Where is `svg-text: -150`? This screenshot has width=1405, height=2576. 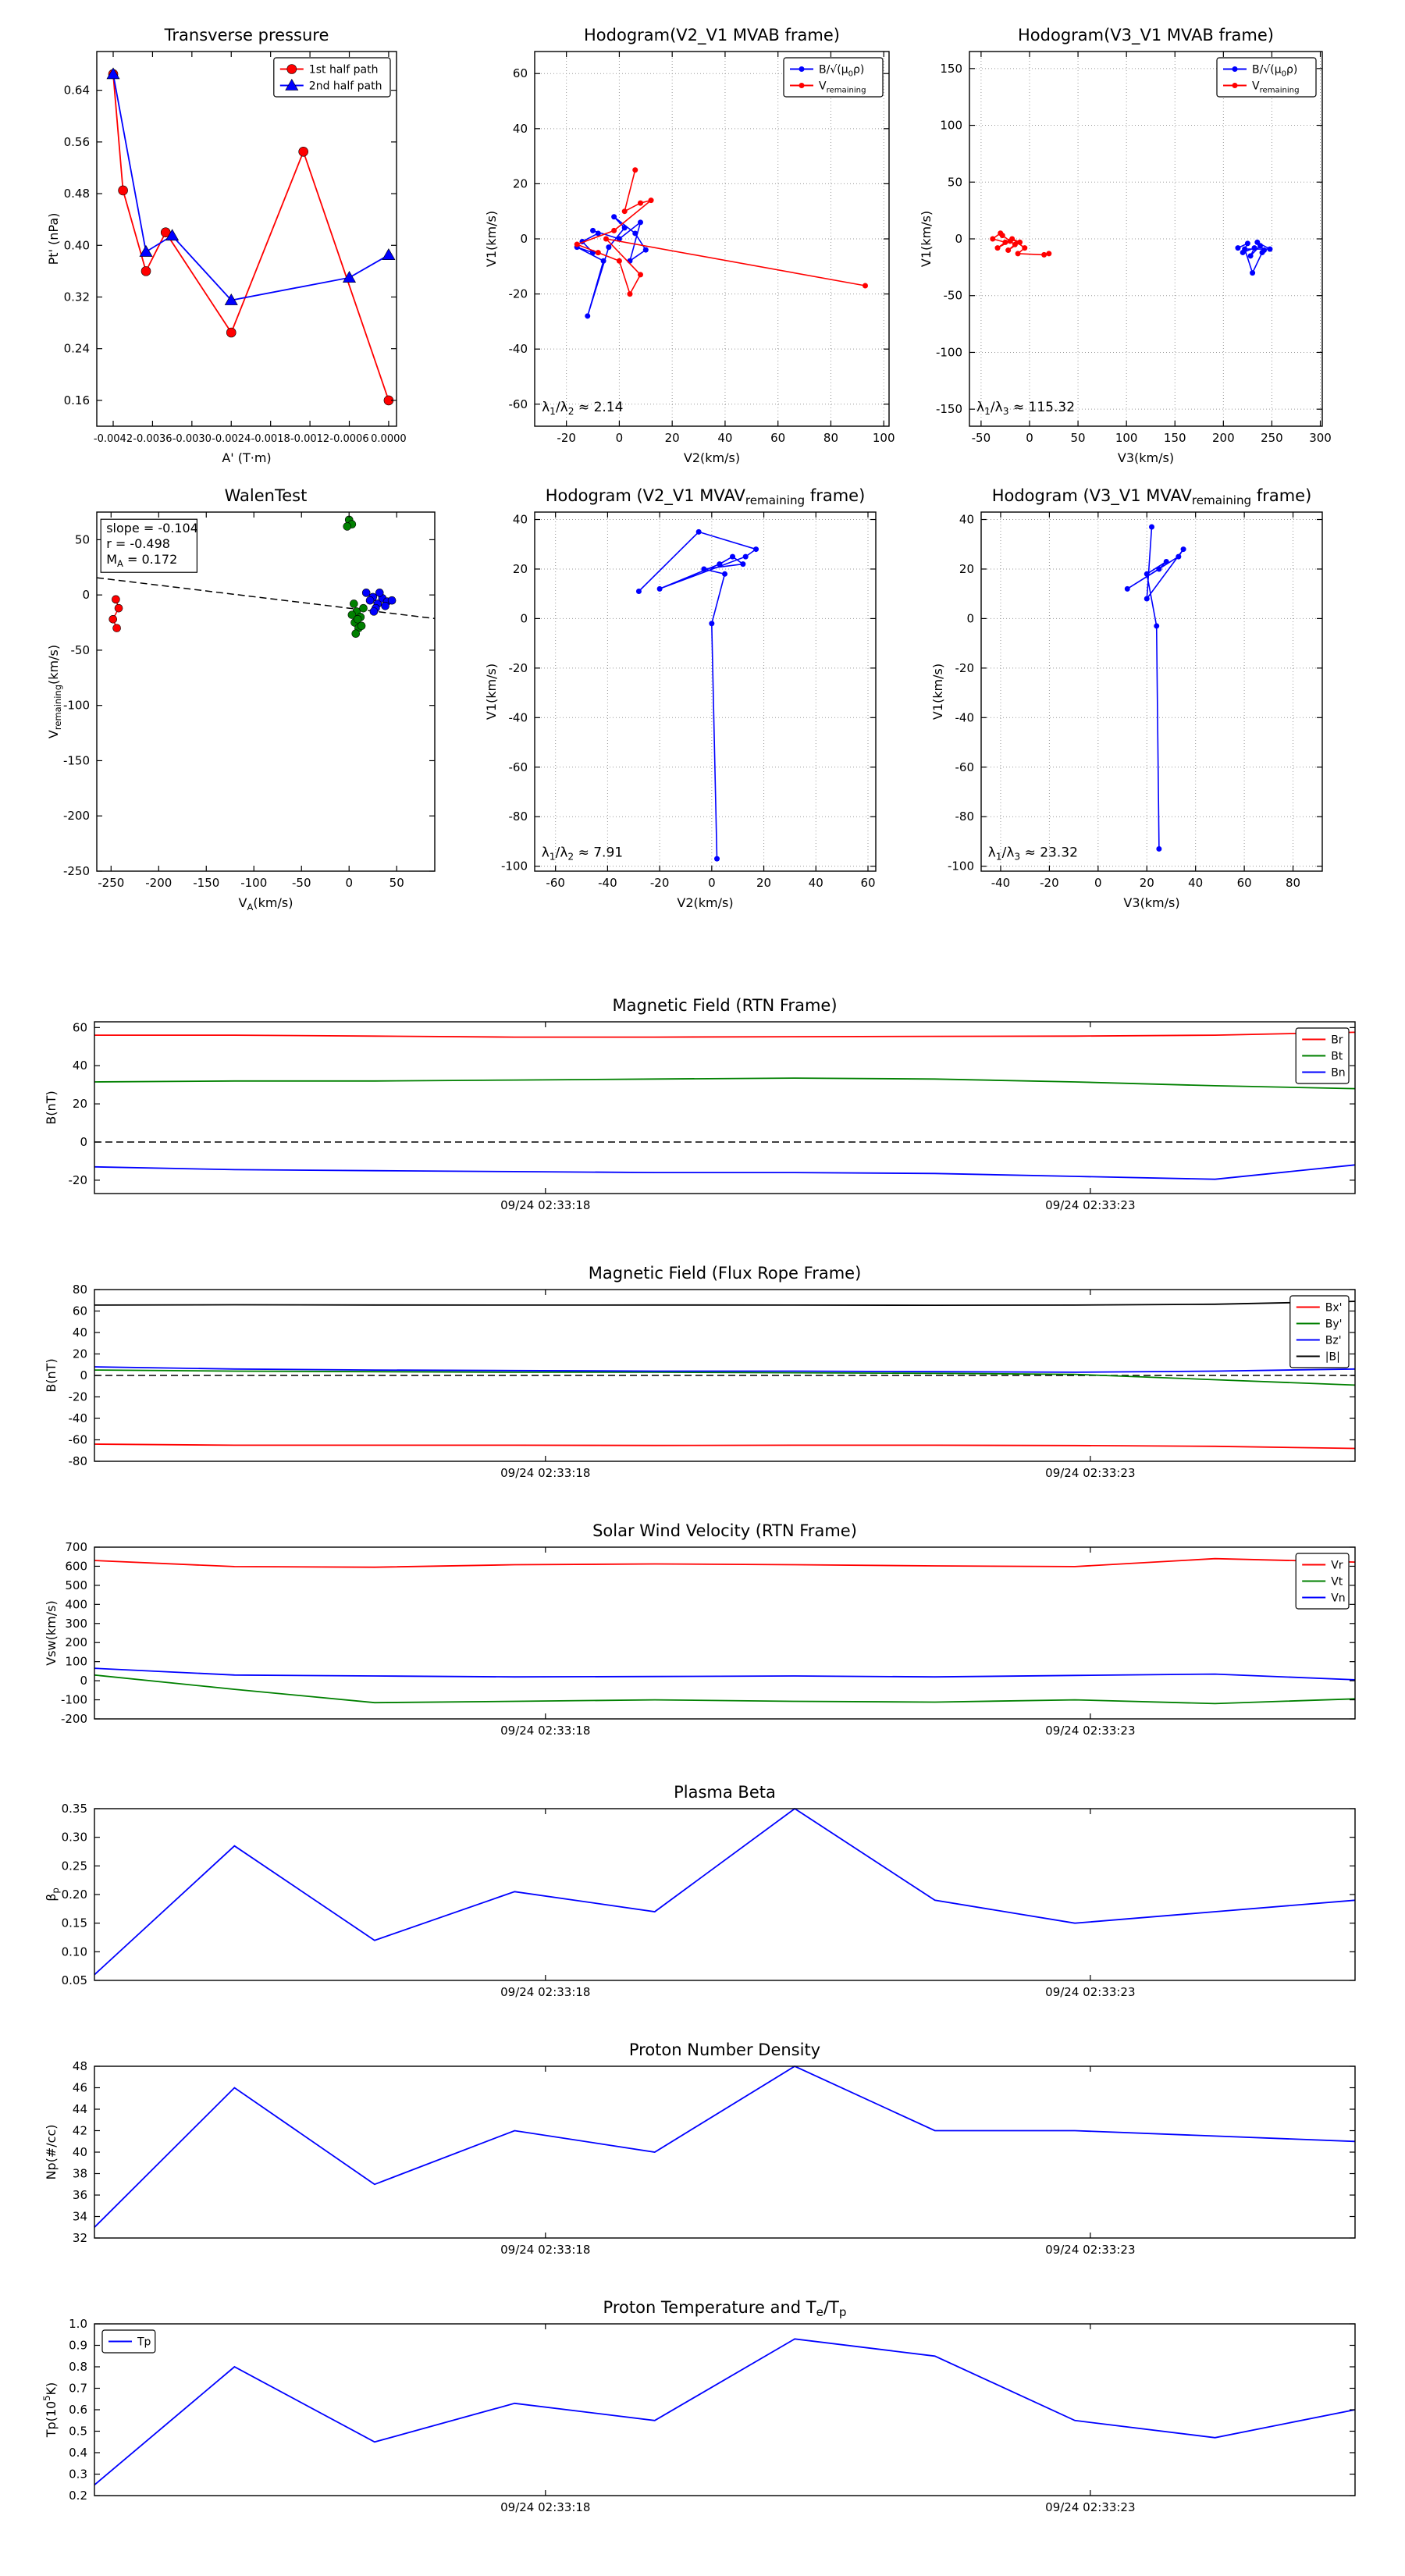 svg-text: -150 is located at coordinates (206, 883).